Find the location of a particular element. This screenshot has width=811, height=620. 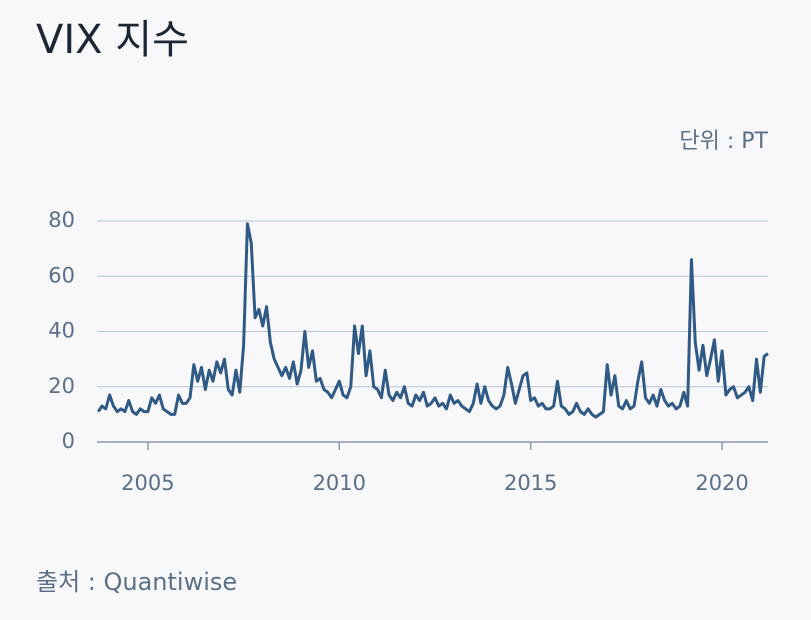

source-label: 출처 : Quantiwise is located at coordinates (136, 582).